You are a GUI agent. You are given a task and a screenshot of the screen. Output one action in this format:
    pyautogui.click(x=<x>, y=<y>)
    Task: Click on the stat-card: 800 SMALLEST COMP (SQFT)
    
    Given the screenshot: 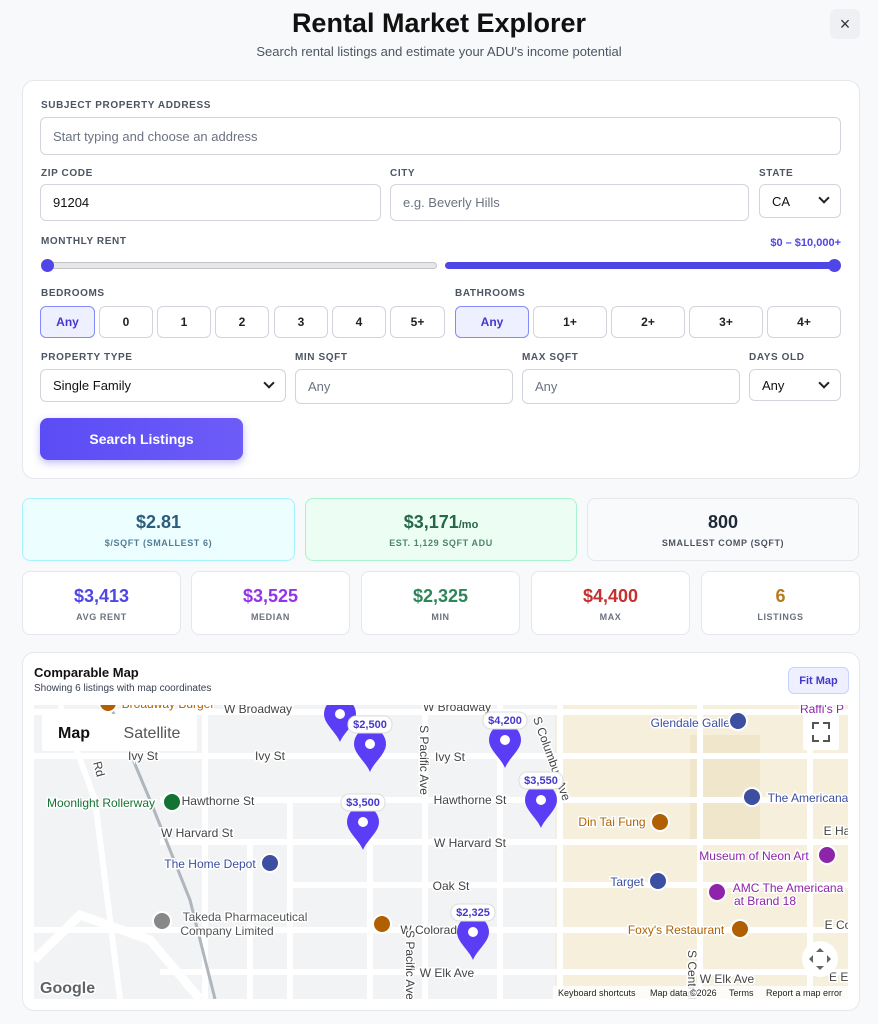 What is the action you would take?
    pyautogui.click(x=723, y=529)
    